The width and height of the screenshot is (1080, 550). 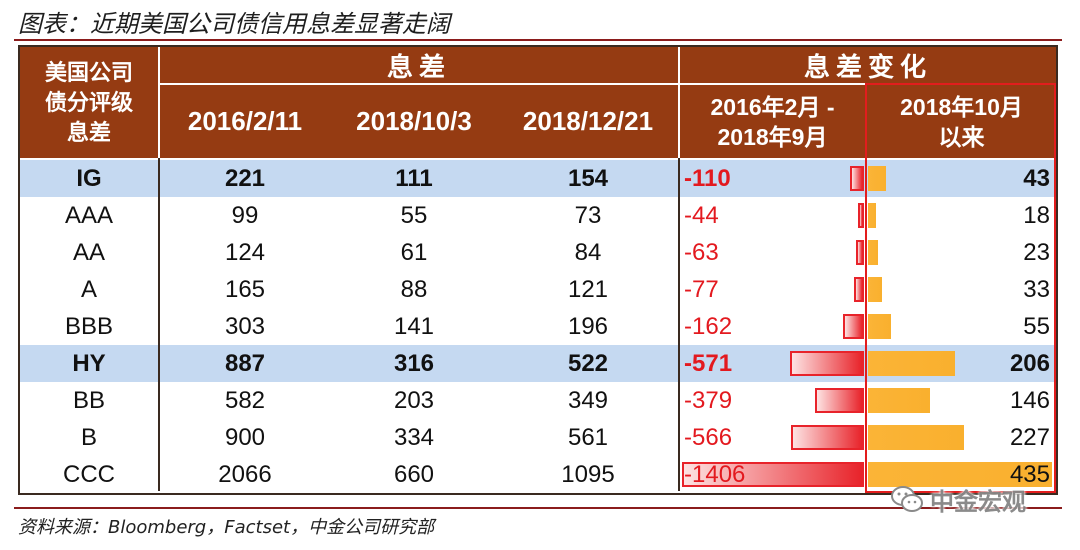 What do you see at coordinates (588, 474) in the screenshot?
I see `spread-cell: 1095` at bounding box center [588, 474].